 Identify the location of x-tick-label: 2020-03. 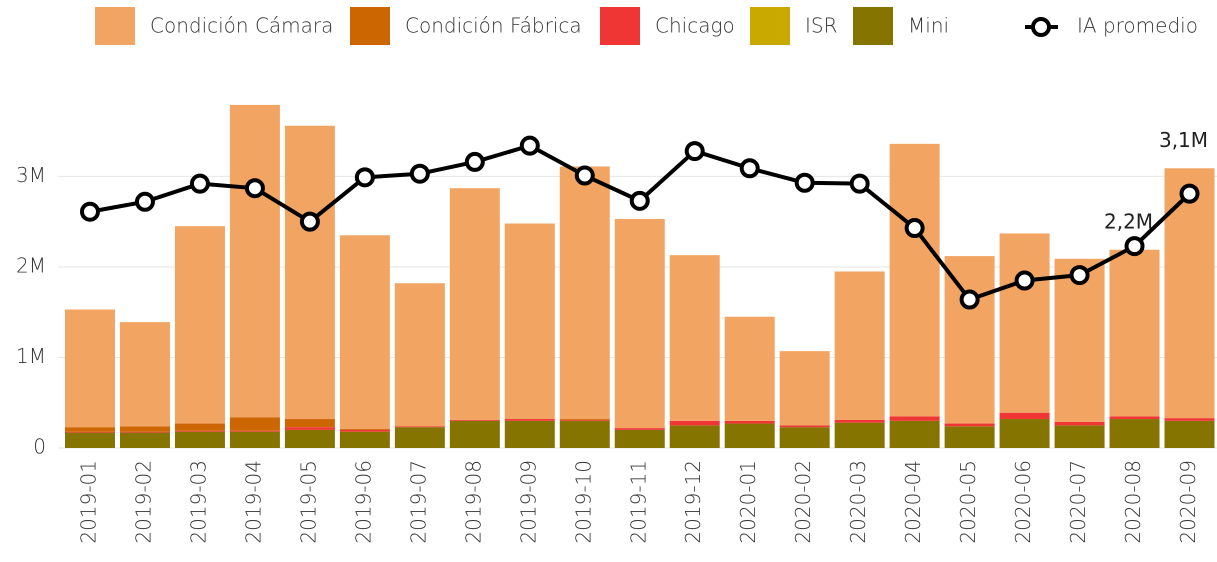
(858, 502).